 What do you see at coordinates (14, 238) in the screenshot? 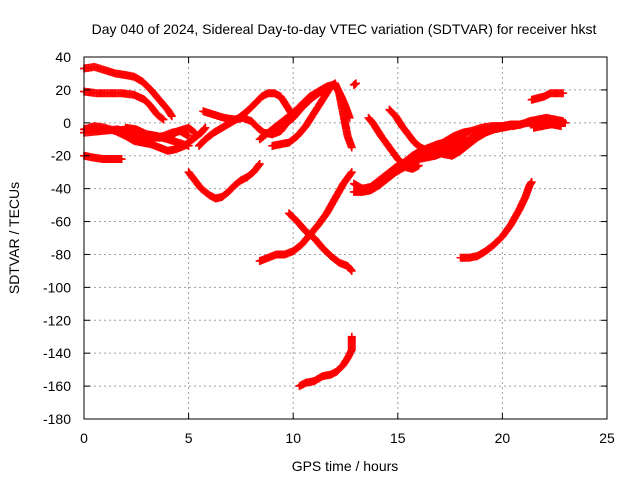
I see `y-axis-title: SDTVAR / TECUs` at bounding box center [14, 238].